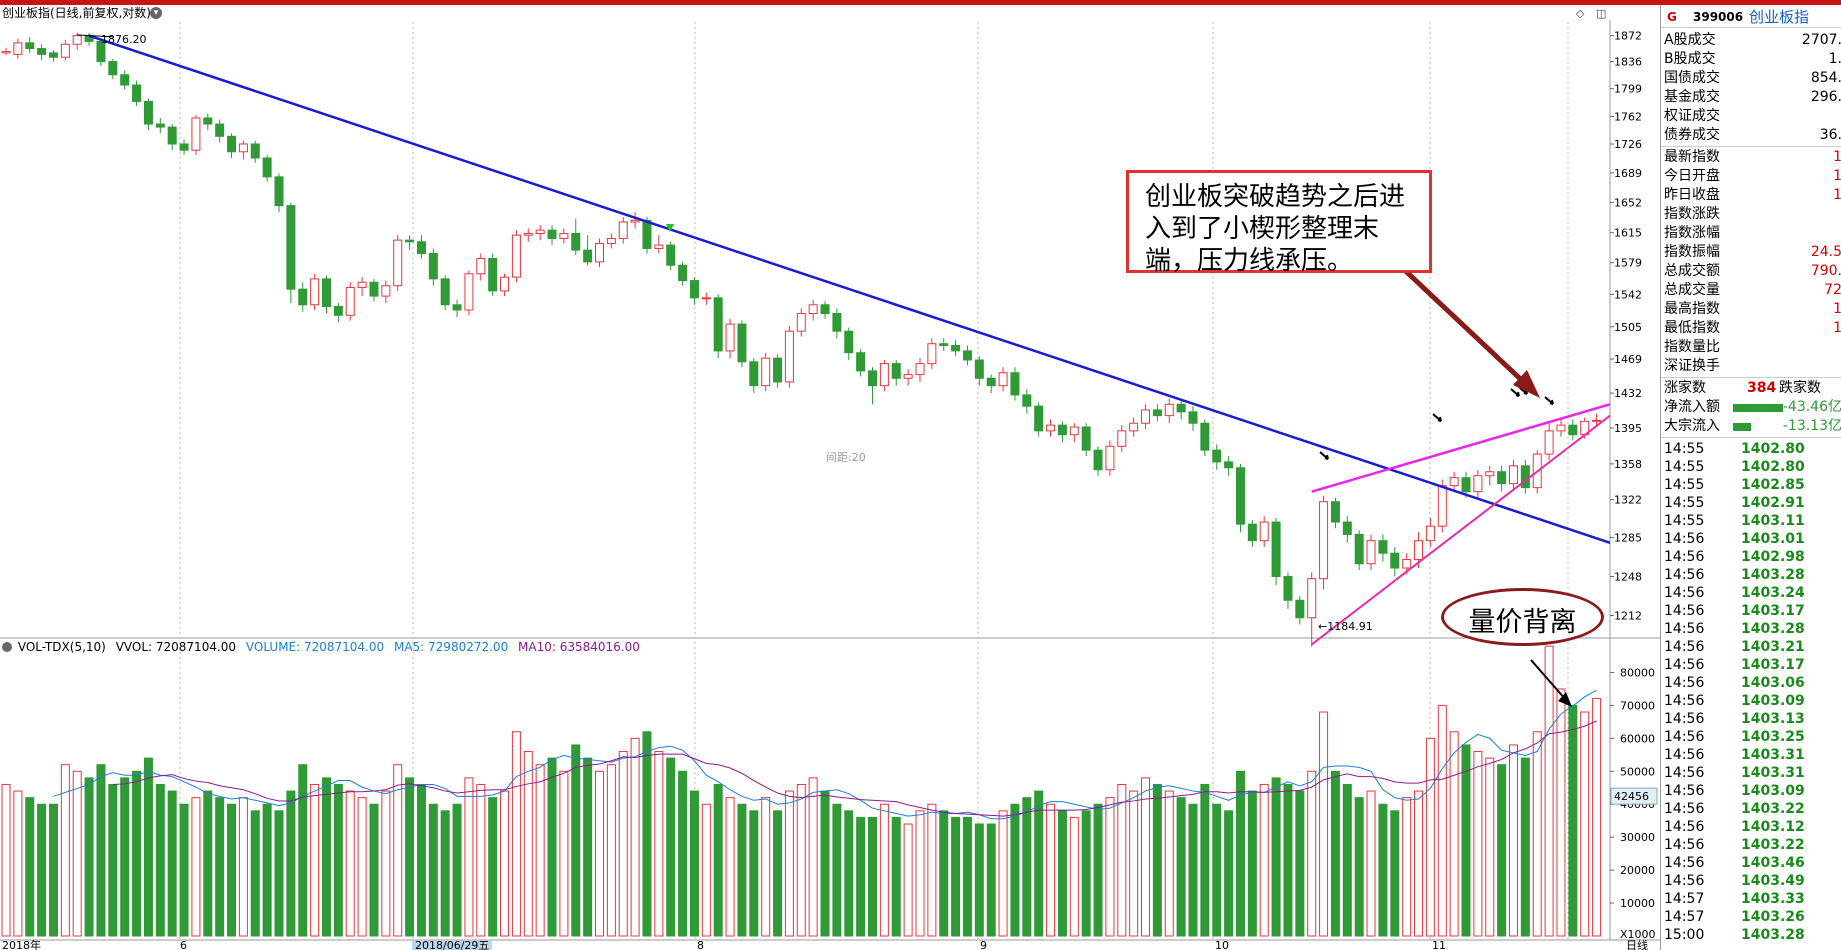  Describe the element at coordinates (1628, 577) in the screenshot. I see `price-axis-label: 1248` at that location.